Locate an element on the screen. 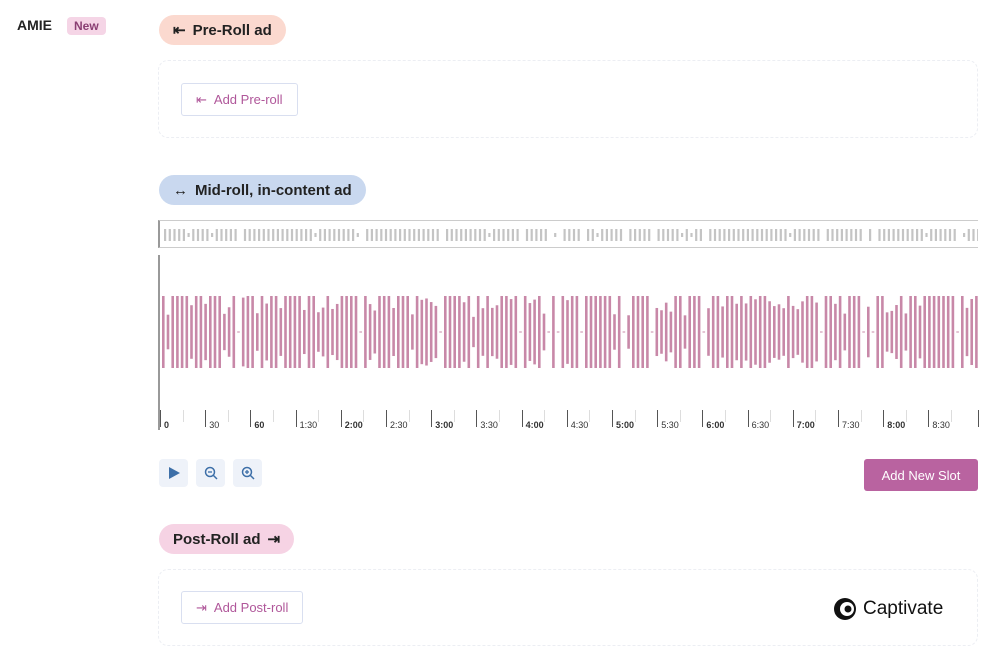 This screenshot has height=667, width=1000. add-pre-roll-button: ⇤ Add Pre-roll is located at coordinates (239, 99).